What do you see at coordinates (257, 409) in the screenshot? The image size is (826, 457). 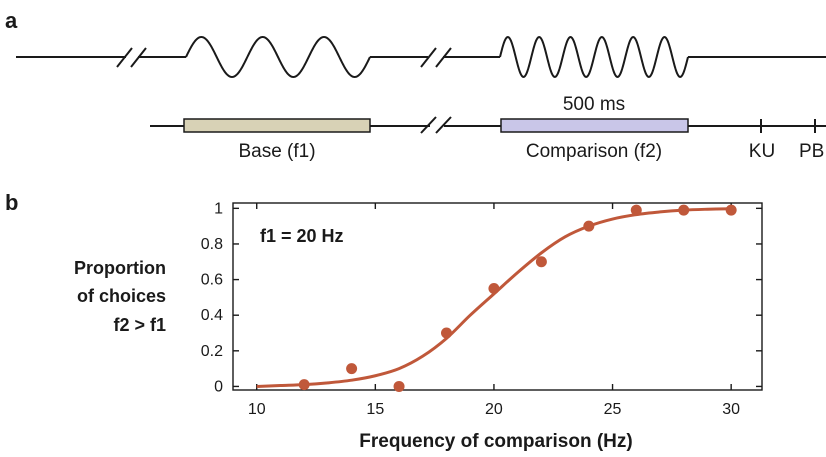 I see `x-tick-label: 10` at bounding box center [257, 409].